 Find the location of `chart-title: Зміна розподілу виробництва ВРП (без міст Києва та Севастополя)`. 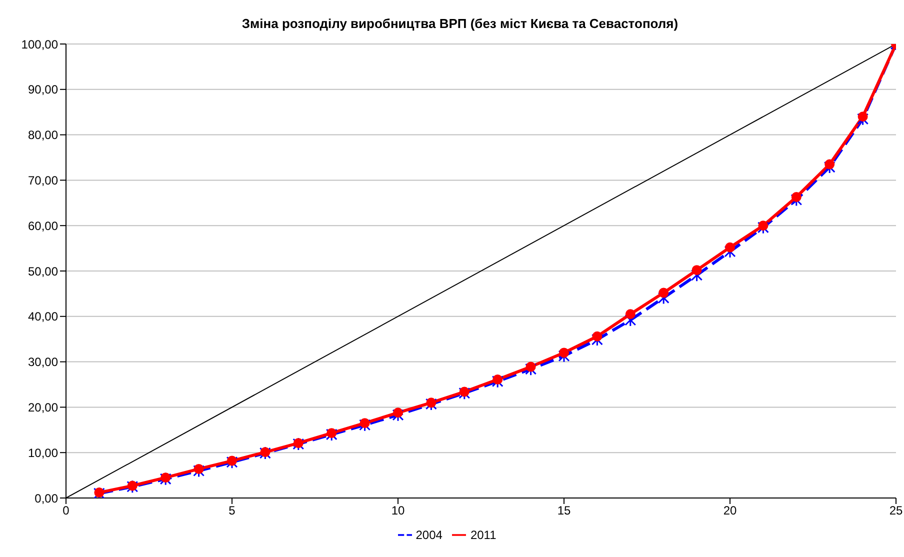

chart-title: Зміна розподілу виробництва ВРП (без міст Києва та Севастополя) is located at coordinates (460, 24).